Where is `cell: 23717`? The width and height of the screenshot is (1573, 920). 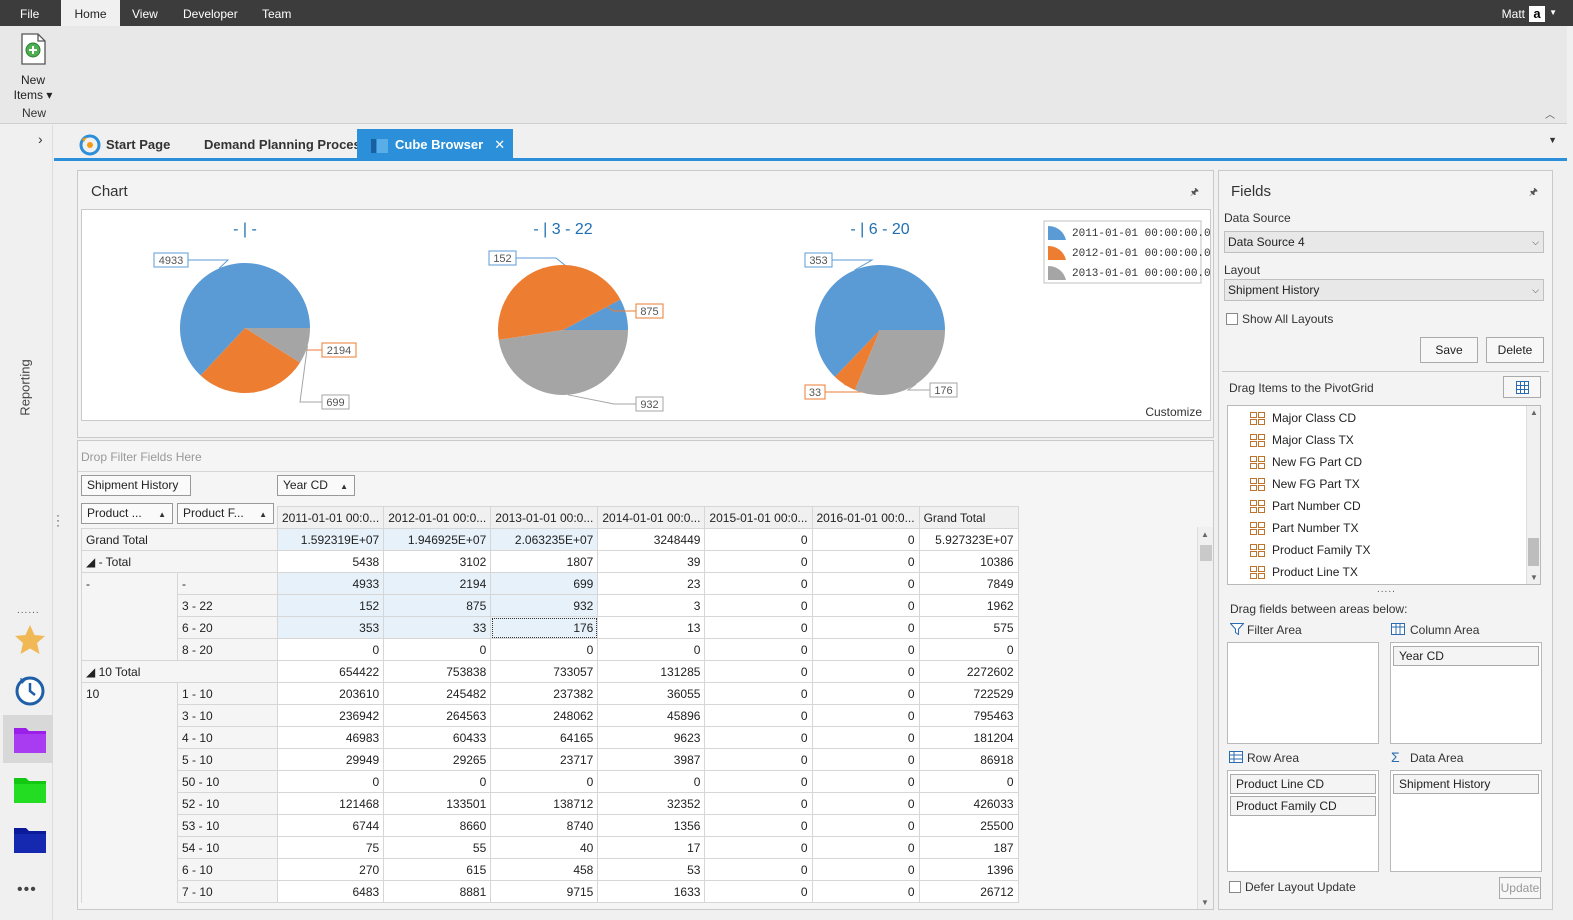
cell: 23717 is located at coordinates (544, 759).